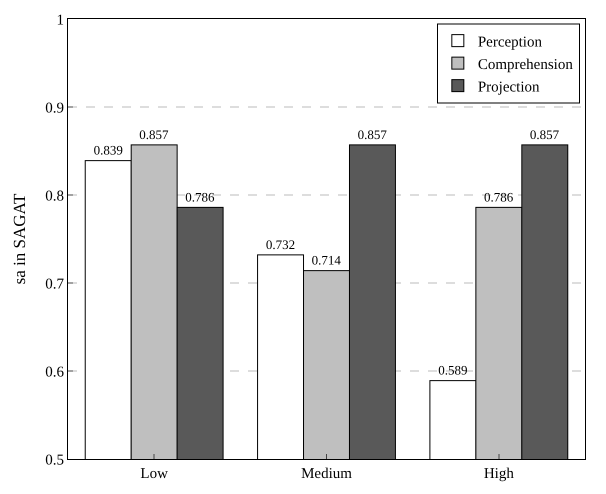 Image resolution: width=606 pixels, height=494 pixels. I want to click on x-tick-label: Medium, so click(326, 474).